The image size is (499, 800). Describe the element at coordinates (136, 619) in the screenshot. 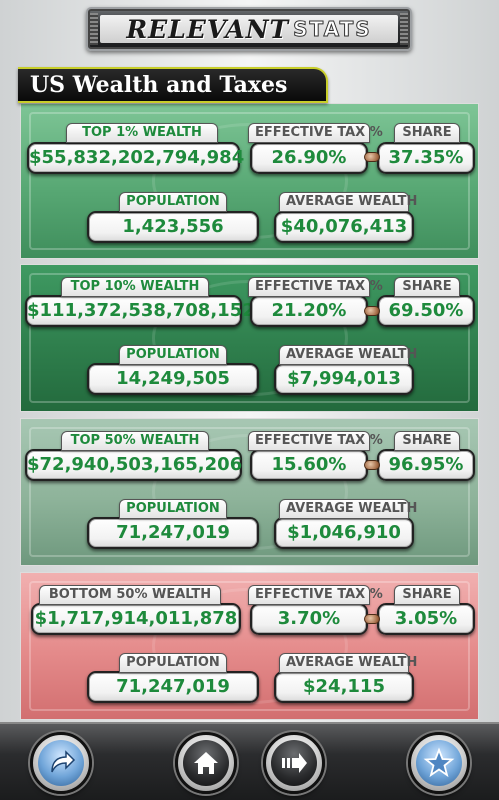

I see `wealth-value: $1,717,914,011,878` at that location.